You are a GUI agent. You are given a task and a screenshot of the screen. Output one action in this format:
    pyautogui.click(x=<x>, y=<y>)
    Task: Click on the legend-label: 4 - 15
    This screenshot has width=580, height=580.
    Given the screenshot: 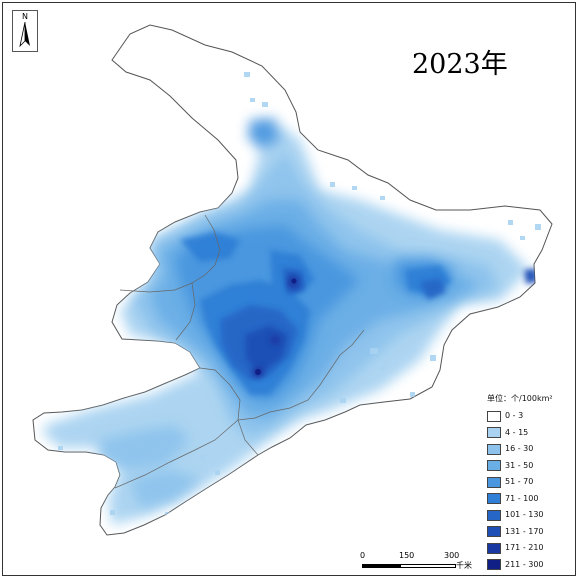 What is the action you would take?
    pyautogui.click(x=517, y=432)
    